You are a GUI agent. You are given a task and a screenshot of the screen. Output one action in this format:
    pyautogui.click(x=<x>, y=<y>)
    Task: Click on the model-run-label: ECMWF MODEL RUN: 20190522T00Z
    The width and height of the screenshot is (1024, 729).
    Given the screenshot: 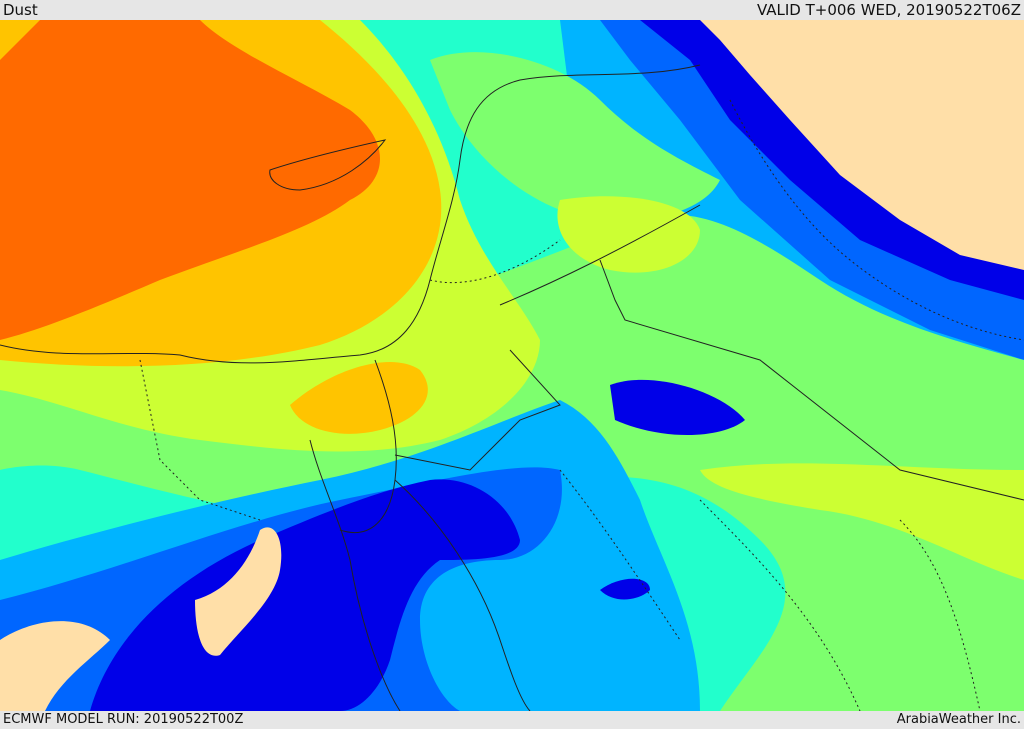 What is the action you would take?
    pyautogui.click(x=123, y=719)
    